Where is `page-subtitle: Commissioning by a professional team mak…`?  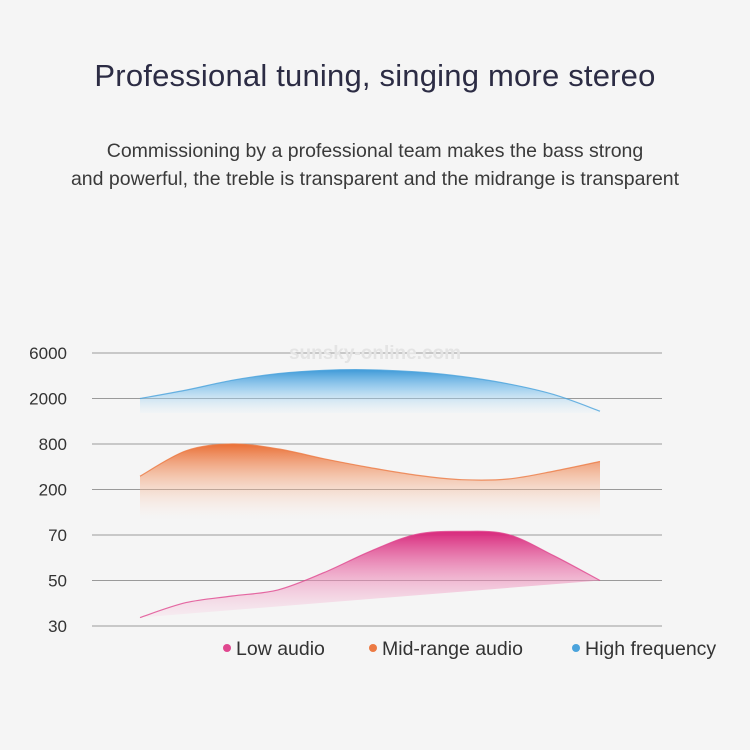
page-subtitle: Commissioning by a professional team mak… is located at coordinates (375, 165).